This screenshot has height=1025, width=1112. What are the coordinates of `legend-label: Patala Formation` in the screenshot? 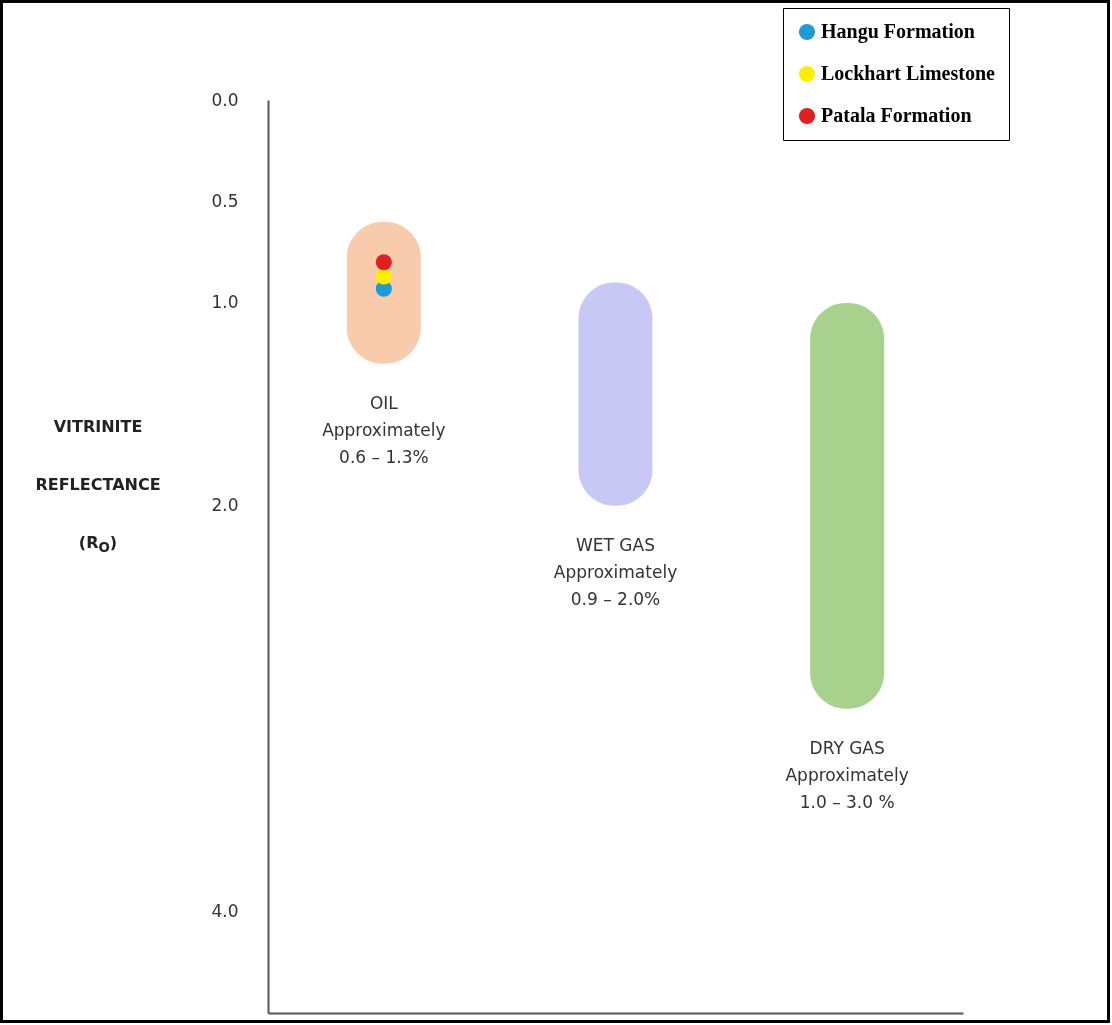 It's located at (896, 115).